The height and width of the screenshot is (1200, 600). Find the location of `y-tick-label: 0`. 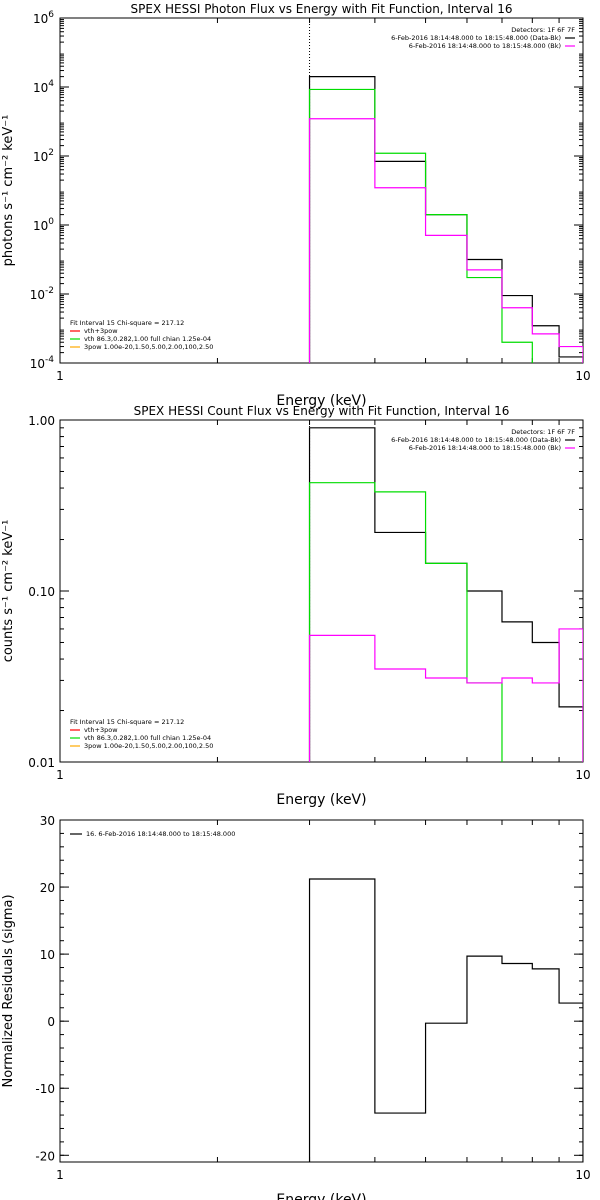

y-tick-label: 0 is located at coordinates (51, 1022).